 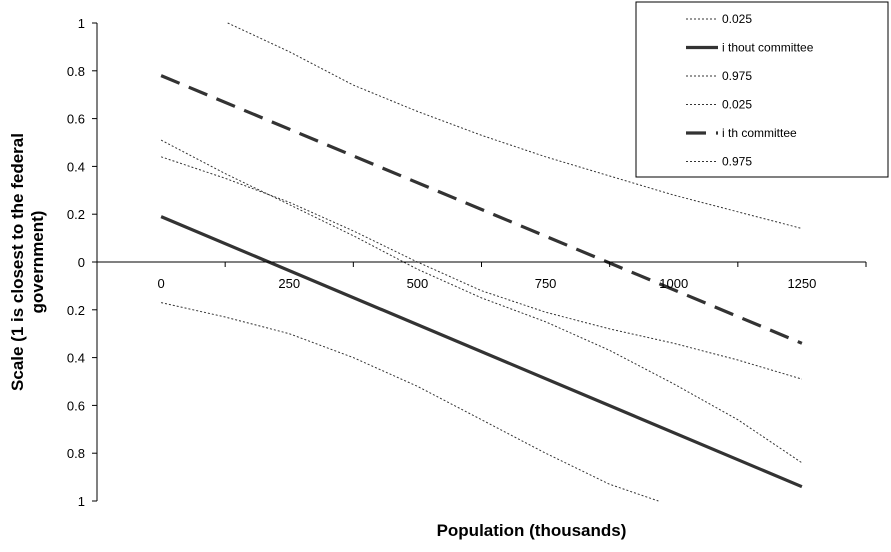 I want to click on y-axis-label-line-1: Scale (1 is closest to the federal, so click(x=17, y=262).